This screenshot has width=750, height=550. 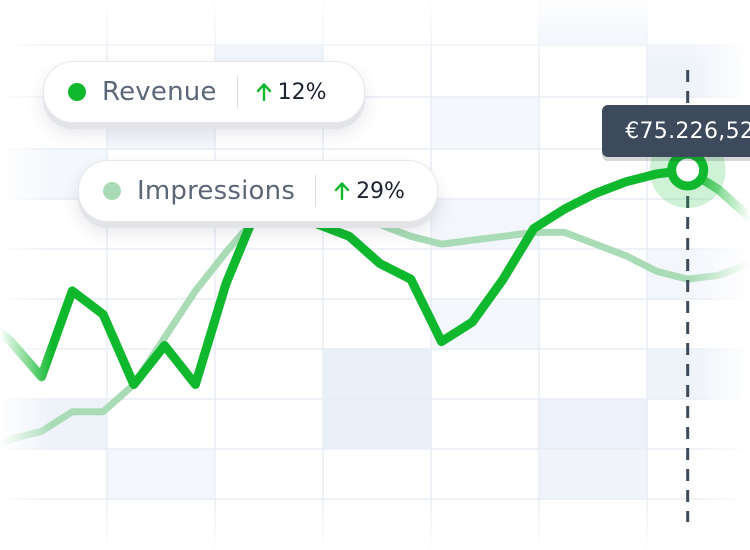 I want to click on legend-change-impressions: 29%, so click(x=380, y=191).